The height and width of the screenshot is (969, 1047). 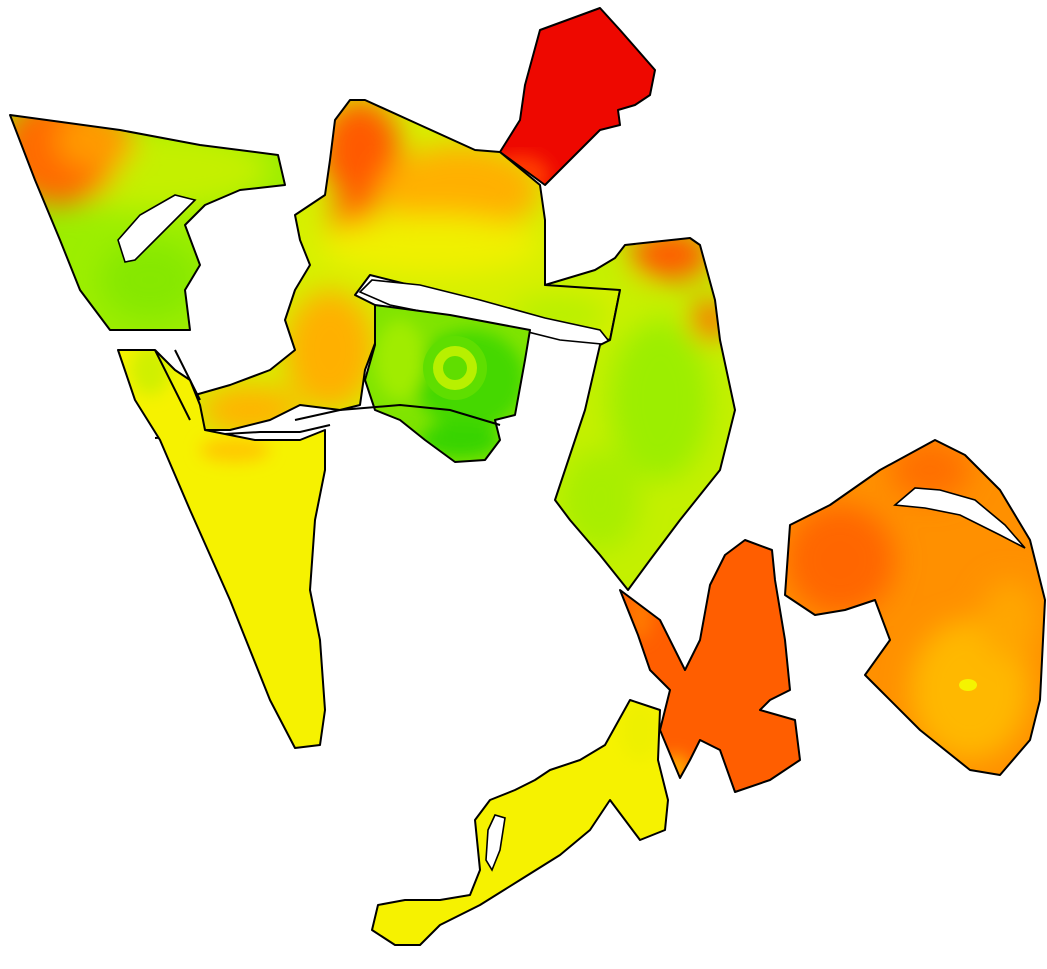 I want to click on southeast-field, so click(x=915, y=607).